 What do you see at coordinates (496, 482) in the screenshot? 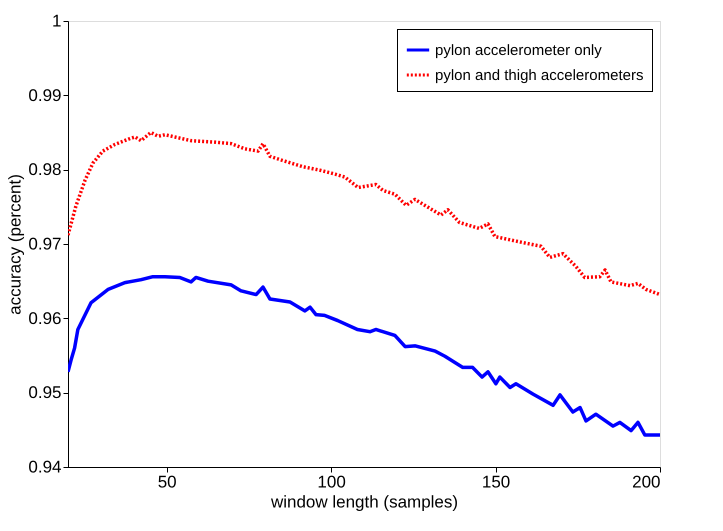
I see `x-tick-label: 150` at bounding box center [496, 482].